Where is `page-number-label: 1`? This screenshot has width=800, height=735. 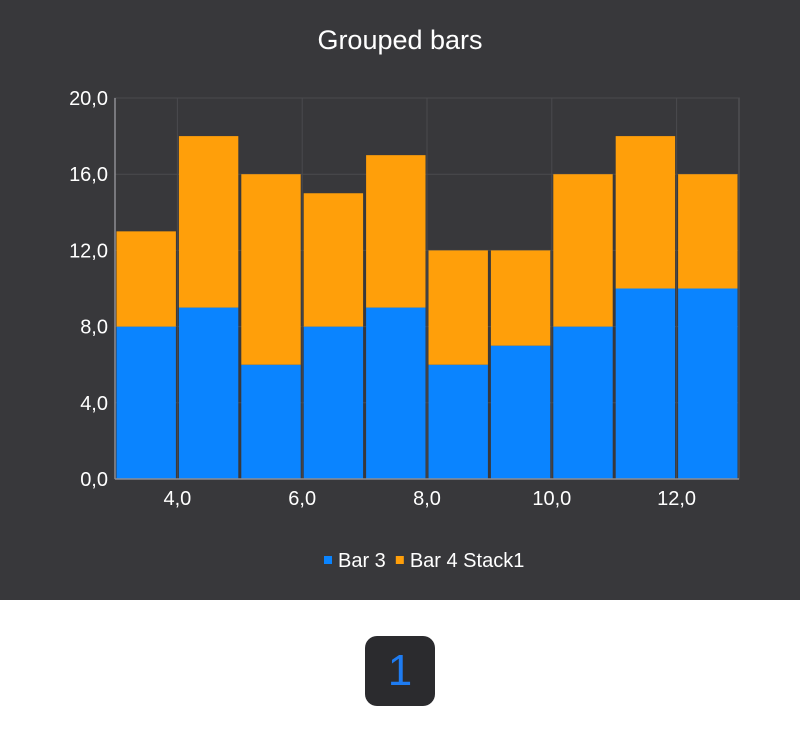 page-number-label: 1 is located at coordinates (400, 670).